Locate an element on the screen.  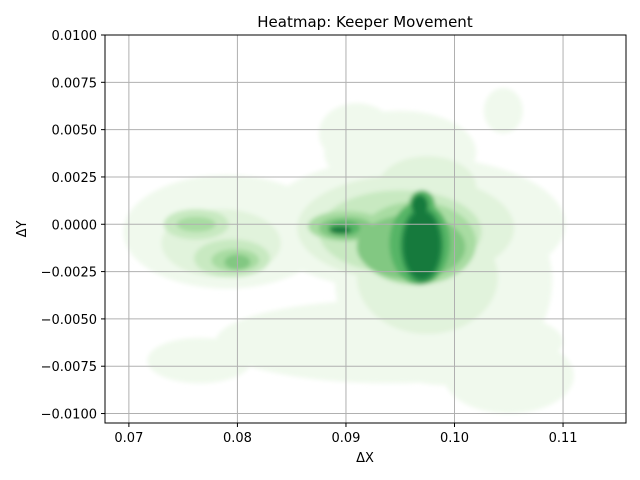
x-tick-label: 0.07 is located at coordinates (128, 438).